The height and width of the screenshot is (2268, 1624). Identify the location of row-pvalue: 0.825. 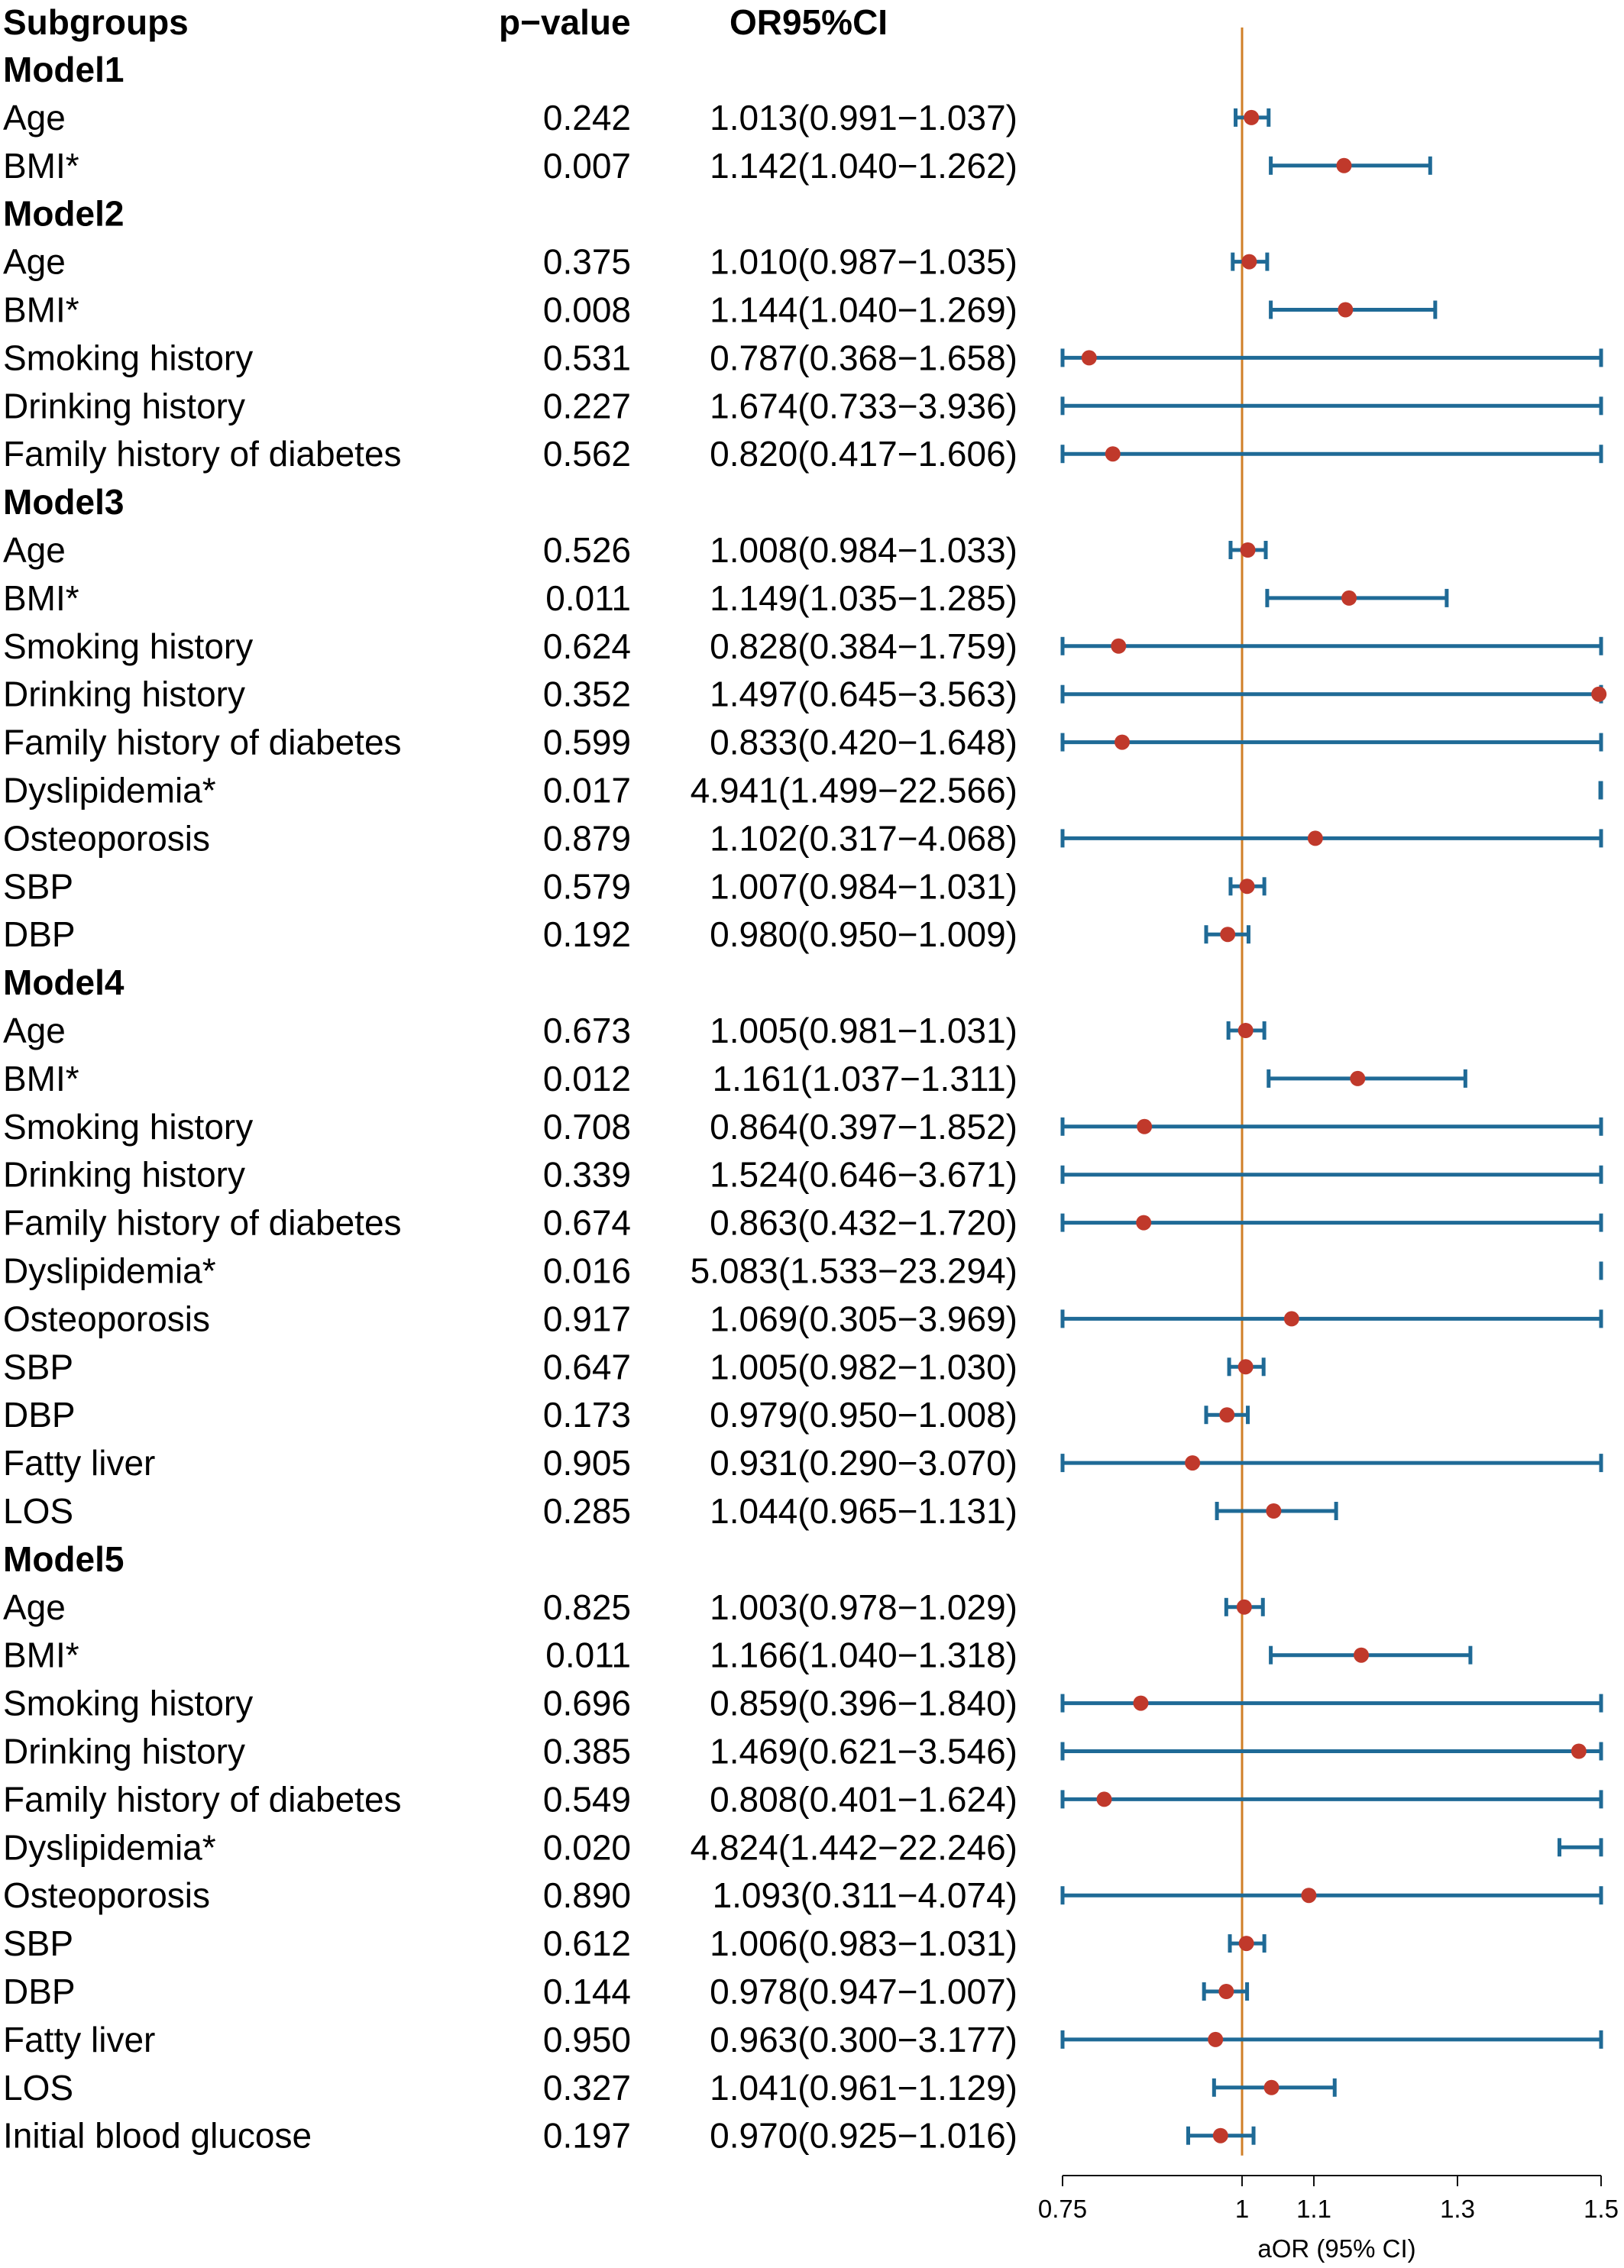
(587, 1607).